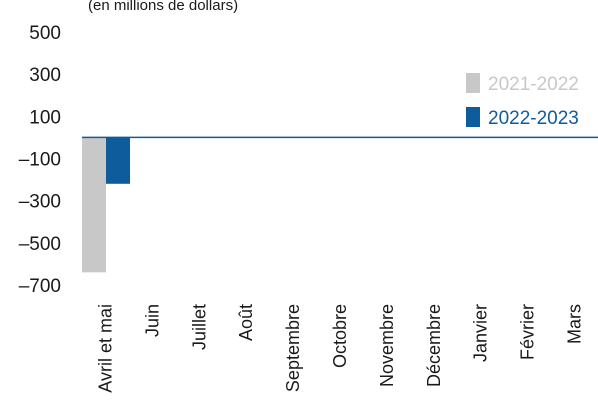 The width and height of the screenshot is (598, 416). Describe the element at coordinates (528, 332) in the screenshot. I see `x-category-label: Février` at that location.